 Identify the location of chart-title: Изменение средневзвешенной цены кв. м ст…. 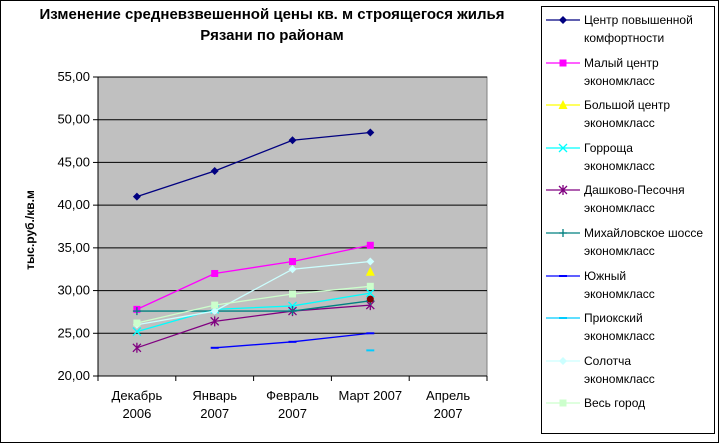
(272, 25).